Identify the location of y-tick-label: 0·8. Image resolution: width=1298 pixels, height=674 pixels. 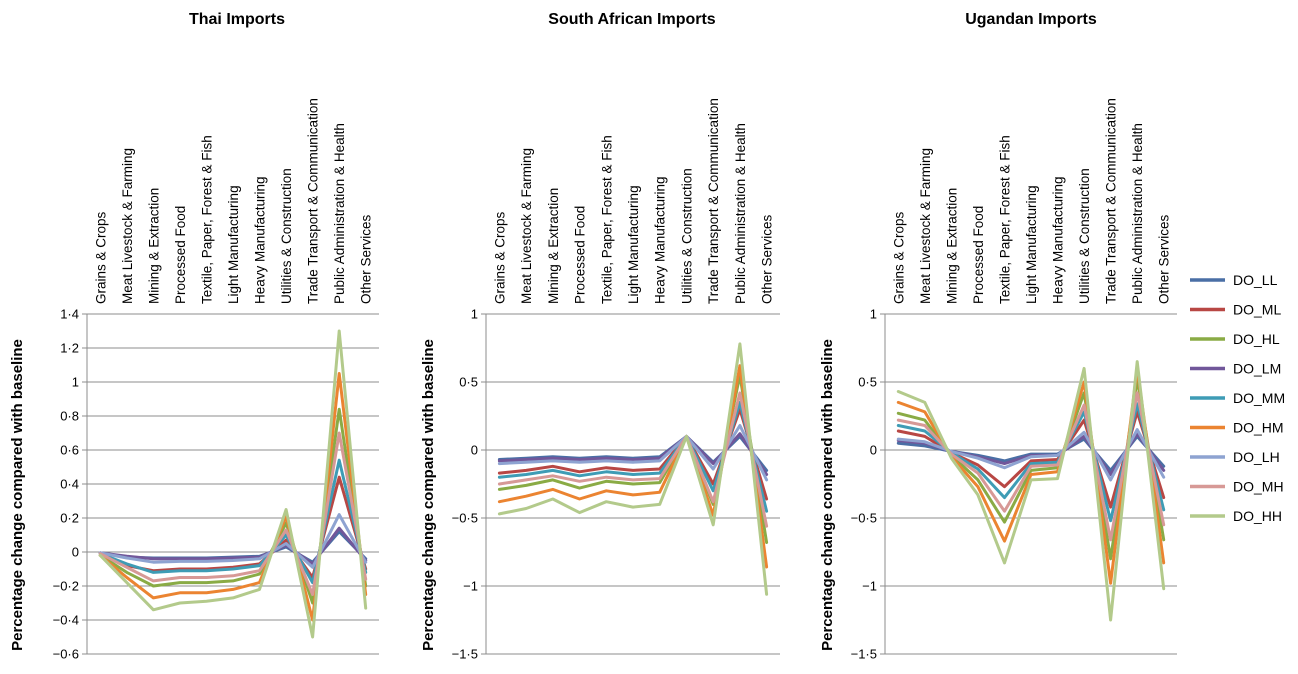
(69, 416).